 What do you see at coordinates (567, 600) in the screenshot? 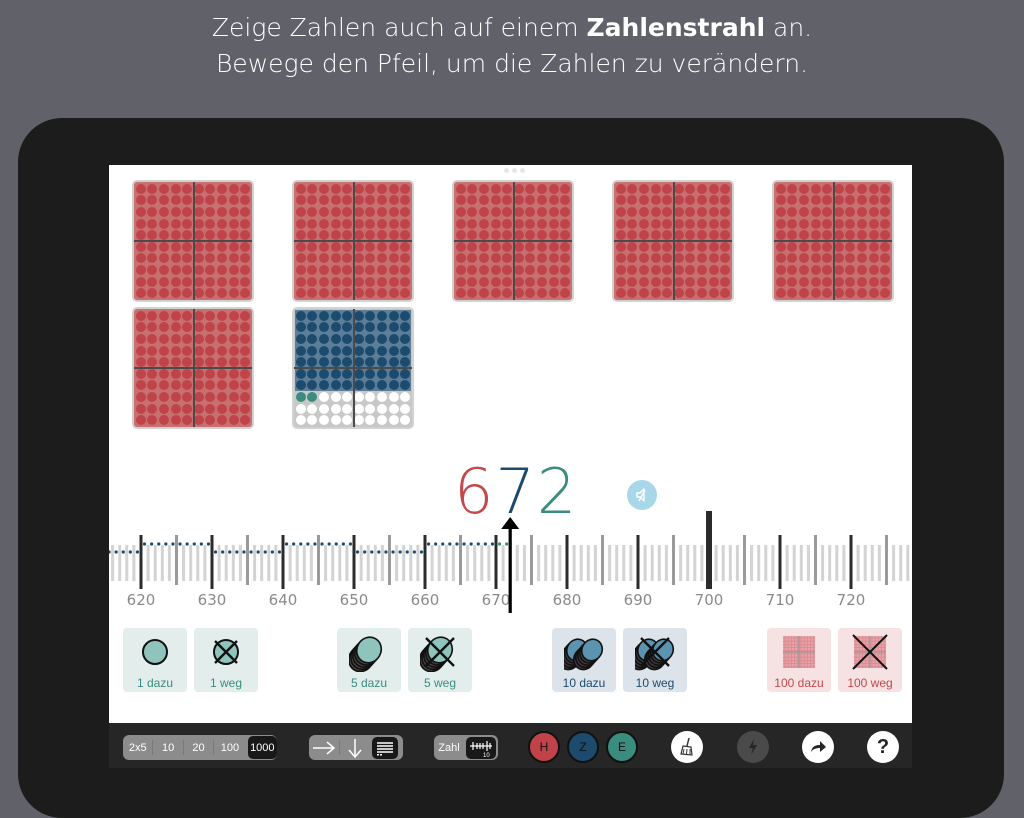
I see `svg-text: 680` at bounding box center [567, 600].